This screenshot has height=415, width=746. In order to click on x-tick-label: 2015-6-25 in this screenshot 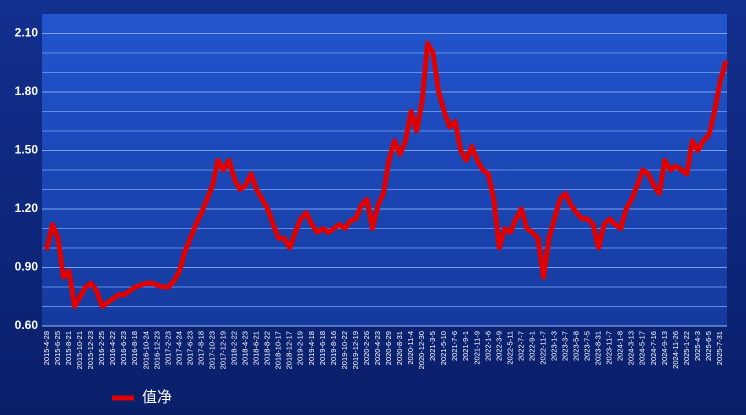, I will do `click(57, 348)`.